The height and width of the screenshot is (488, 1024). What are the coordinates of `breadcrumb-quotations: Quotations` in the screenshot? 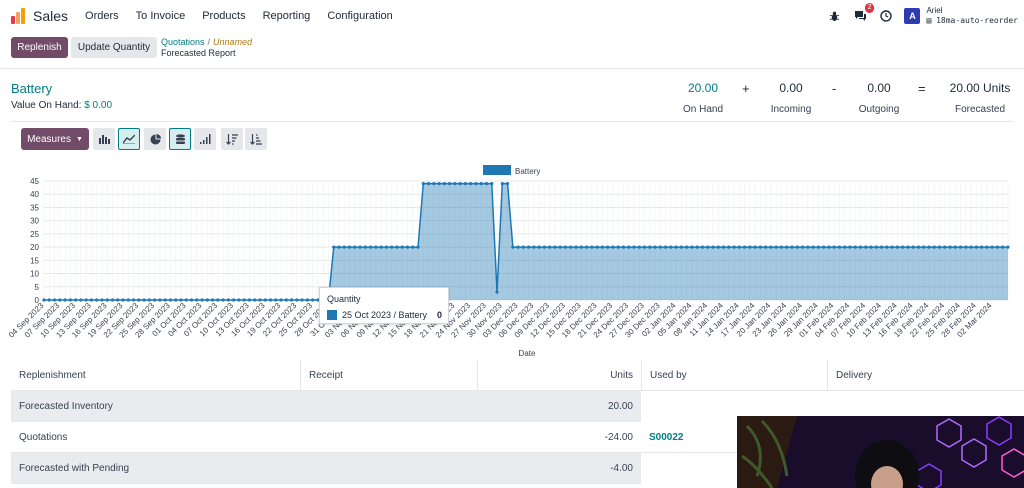 It's located at (183, 42).